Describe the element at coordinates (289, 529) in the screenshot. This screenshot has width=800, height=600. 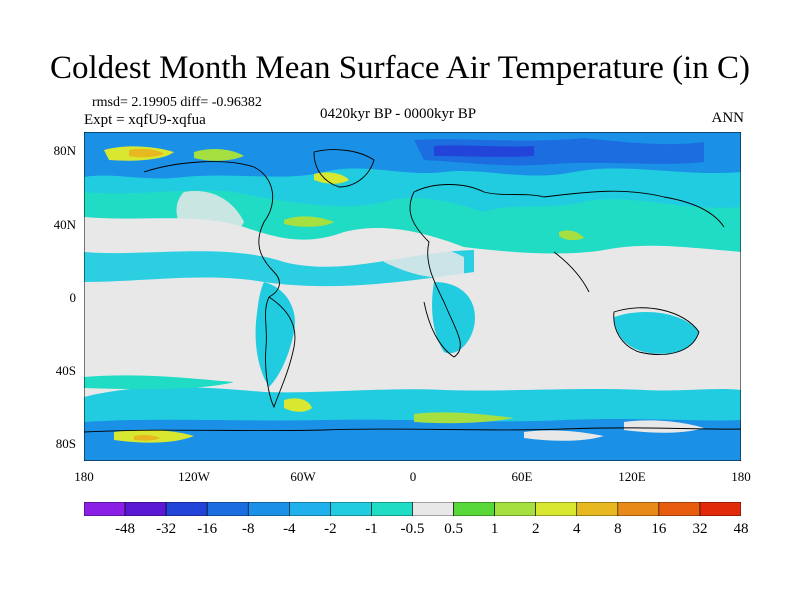
I see `colorbar-label: -4` at that location.